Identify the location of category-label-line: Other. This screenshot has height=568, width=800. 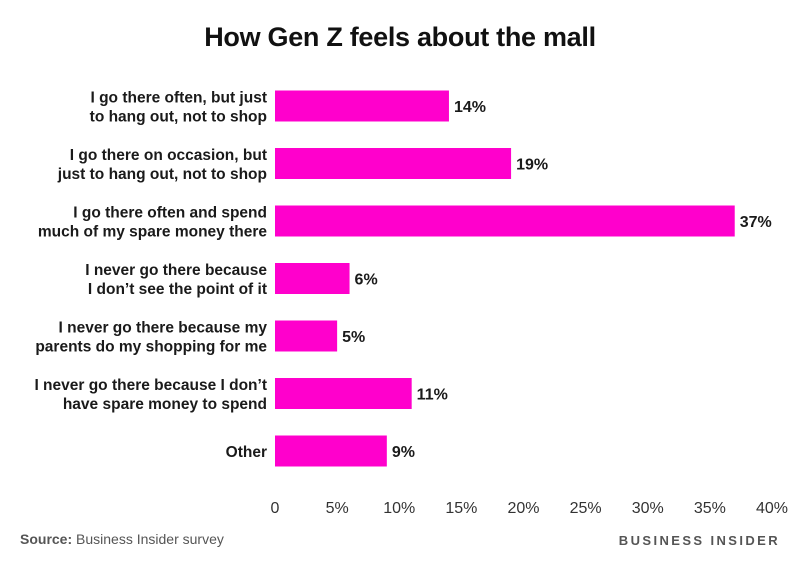
(246, 452).